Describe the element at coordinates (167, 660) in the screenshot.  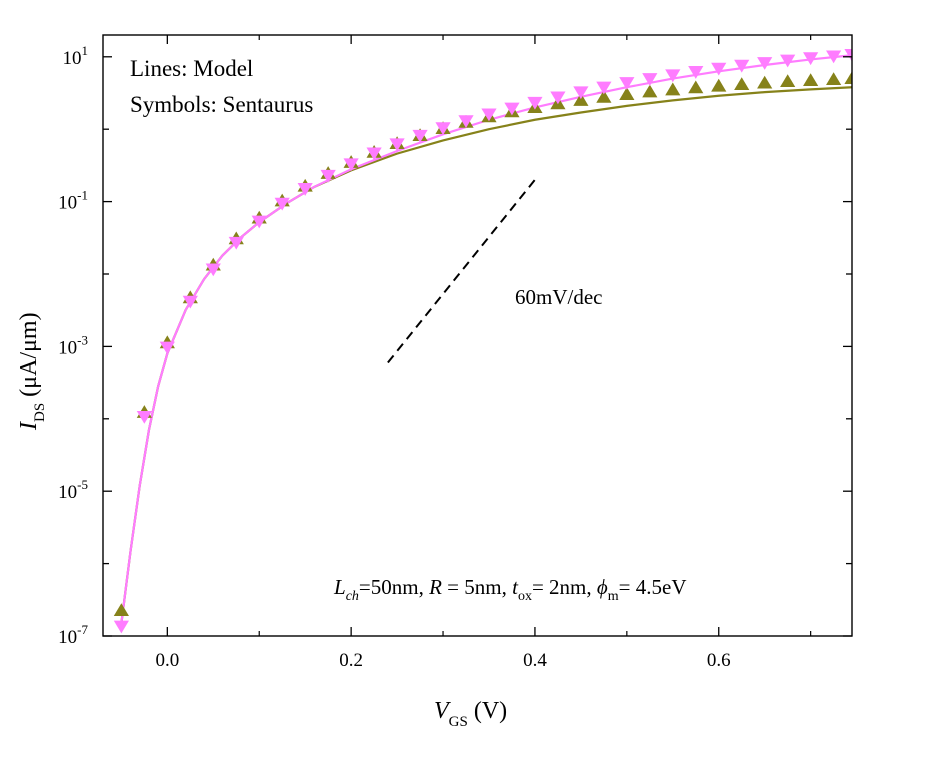
I see `x-tick-label: 0.0` at that location.